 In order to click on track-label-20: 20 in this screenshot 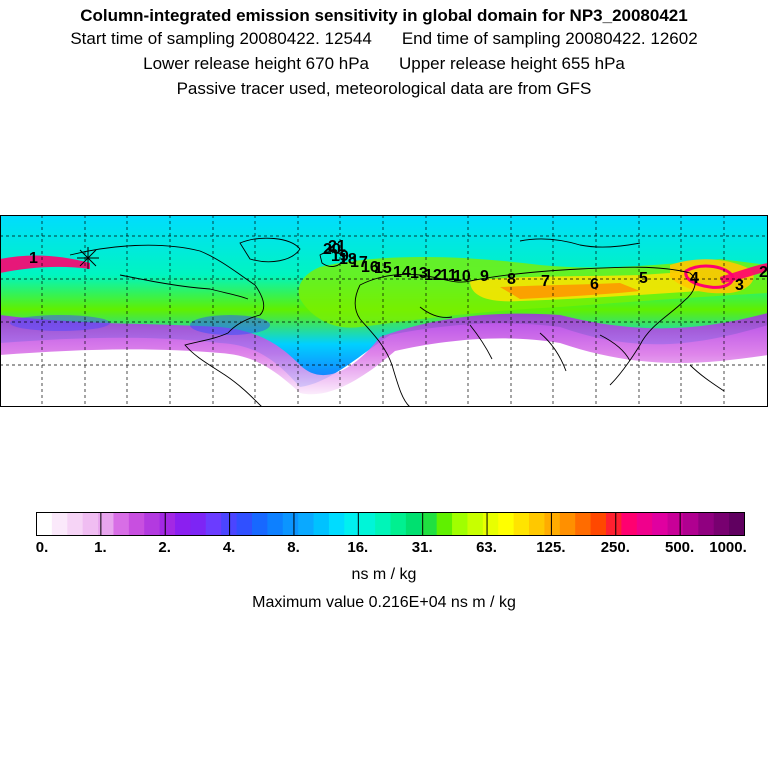, I will do `click(332, 249)`.